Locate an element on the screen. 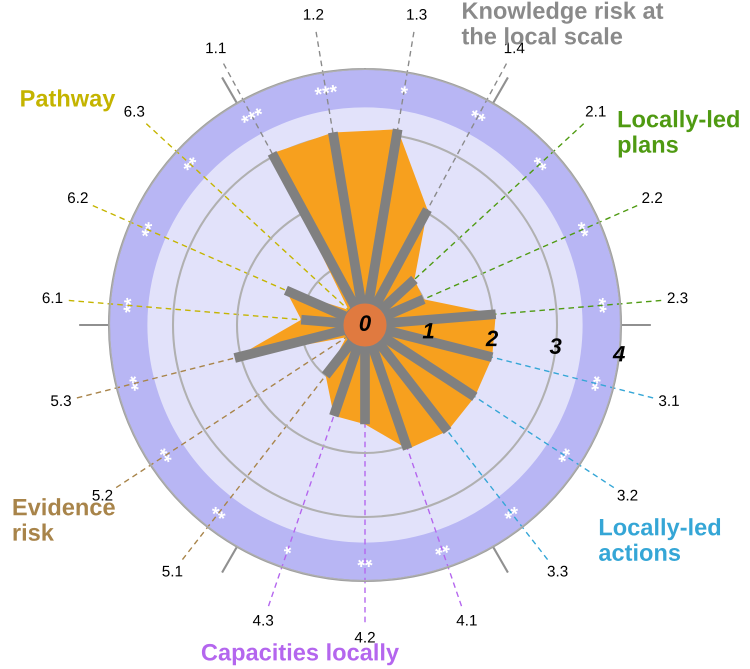  spoke-label: 4.3 is located at coordinates (263, 620).